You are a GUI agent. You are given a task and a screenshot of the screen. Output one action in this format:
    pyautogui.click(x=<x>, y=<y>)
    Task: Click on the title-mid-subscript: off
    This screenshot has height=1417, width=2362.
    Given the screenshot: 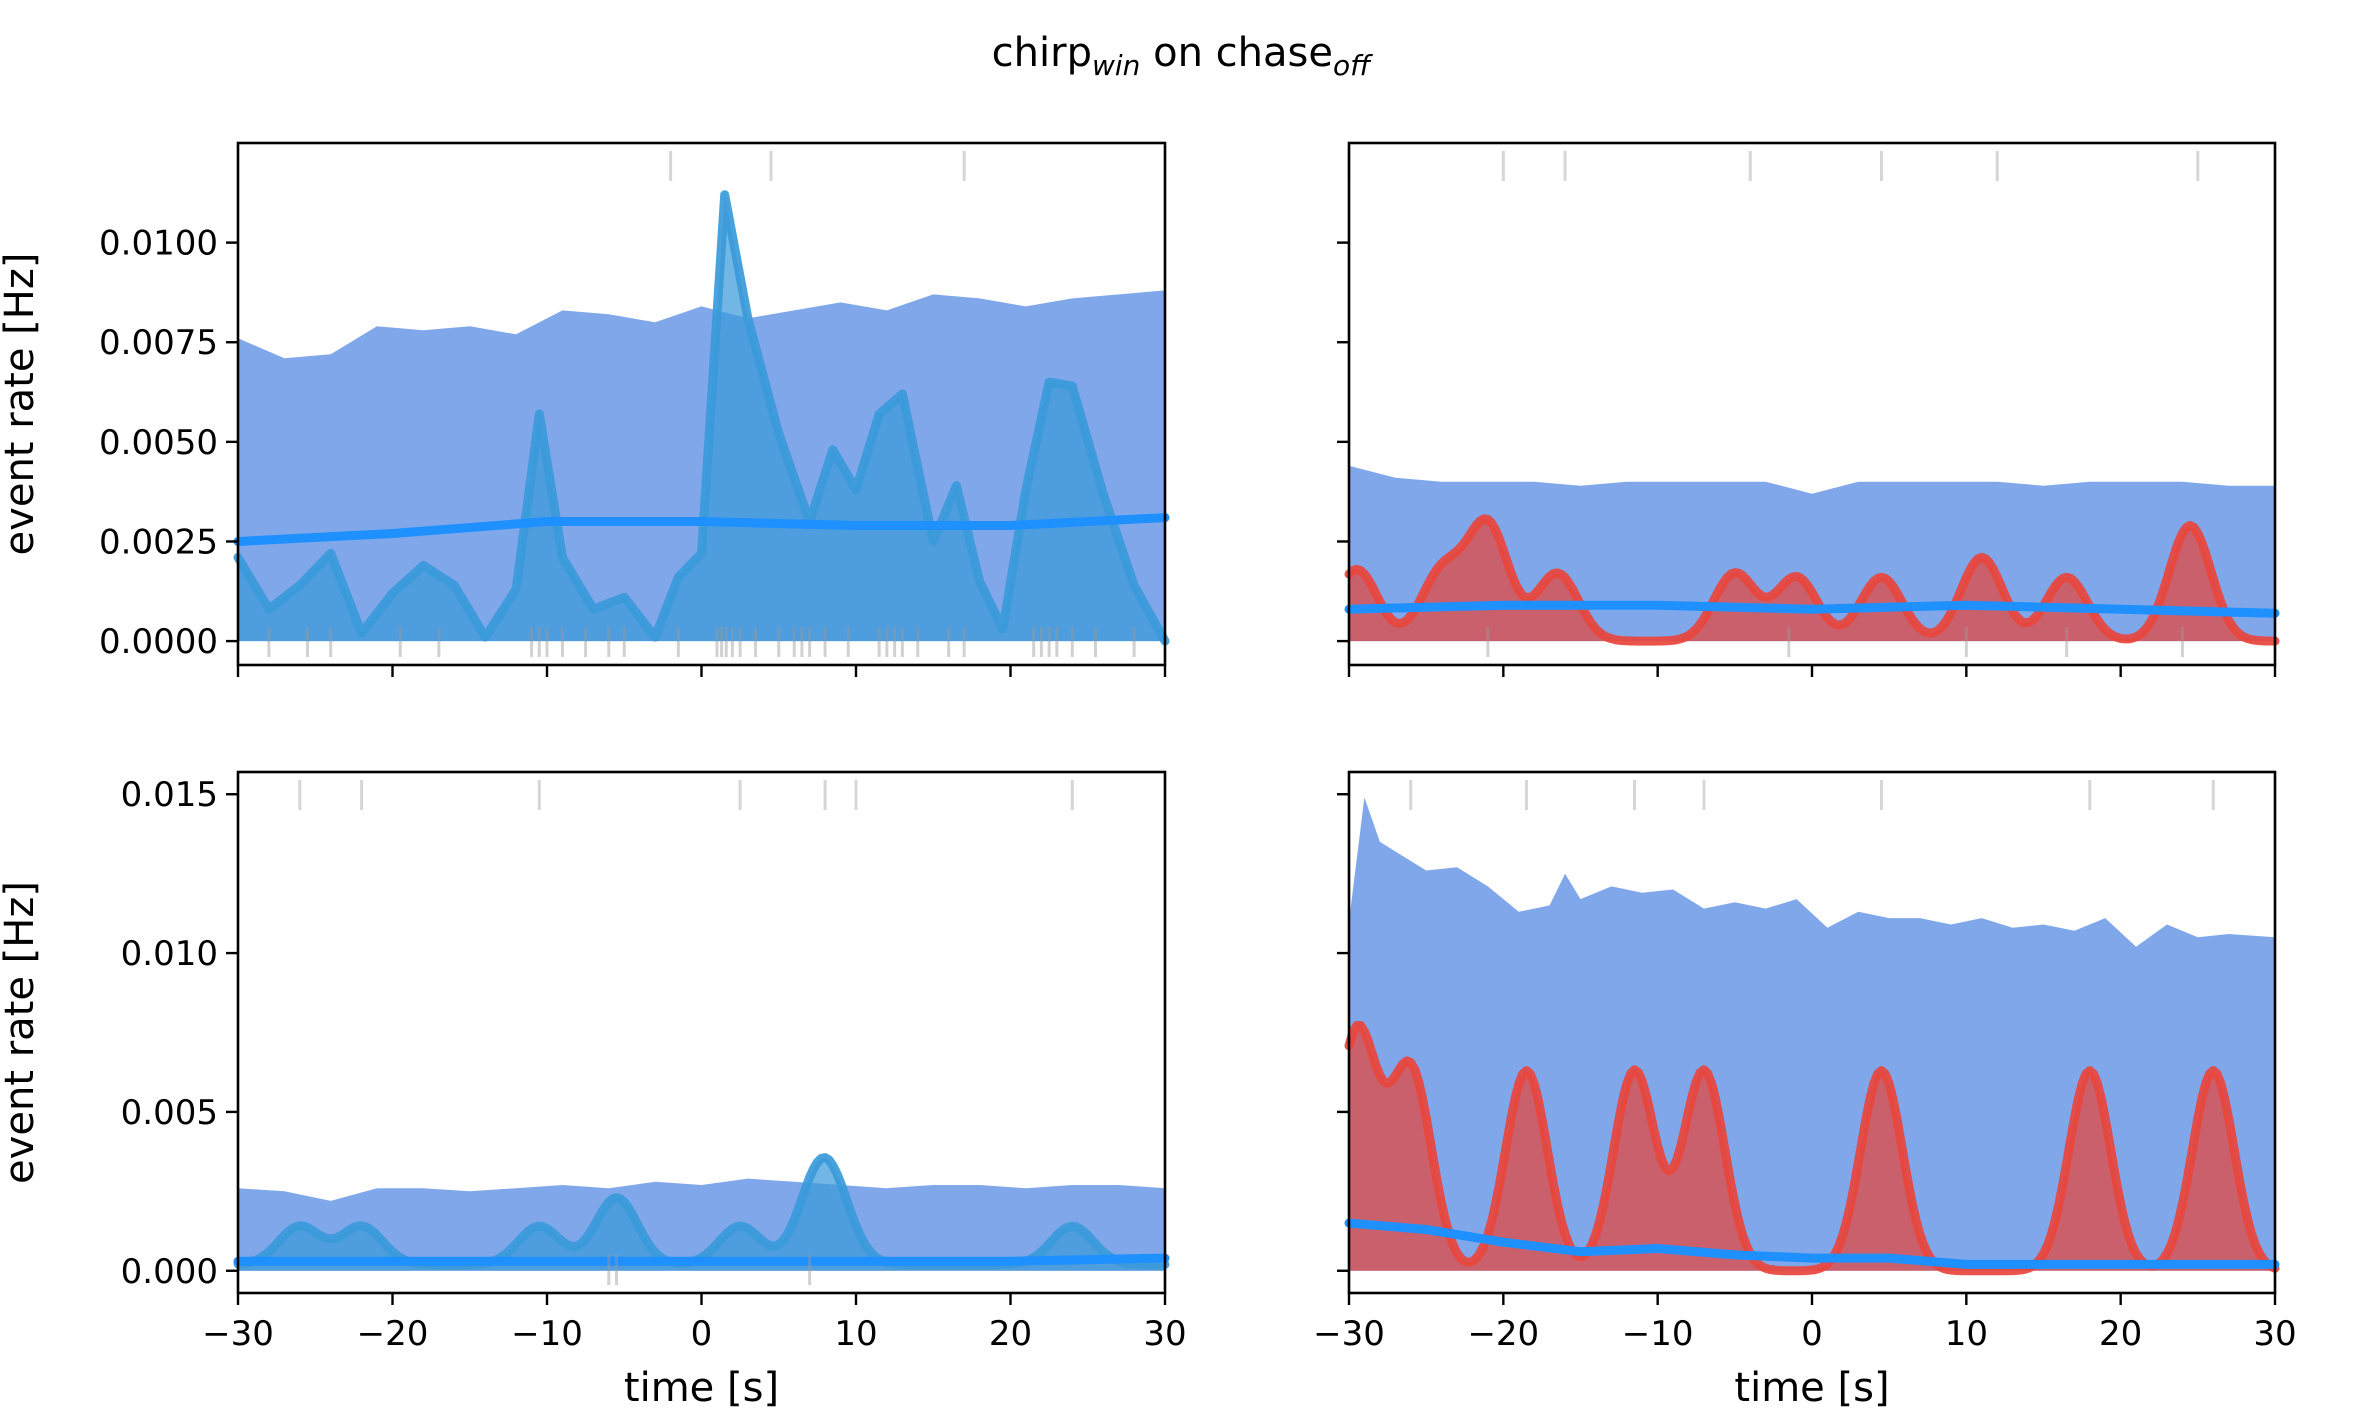 What is the action you would take?
    pyautogui.click(x=1353, y=65)
    